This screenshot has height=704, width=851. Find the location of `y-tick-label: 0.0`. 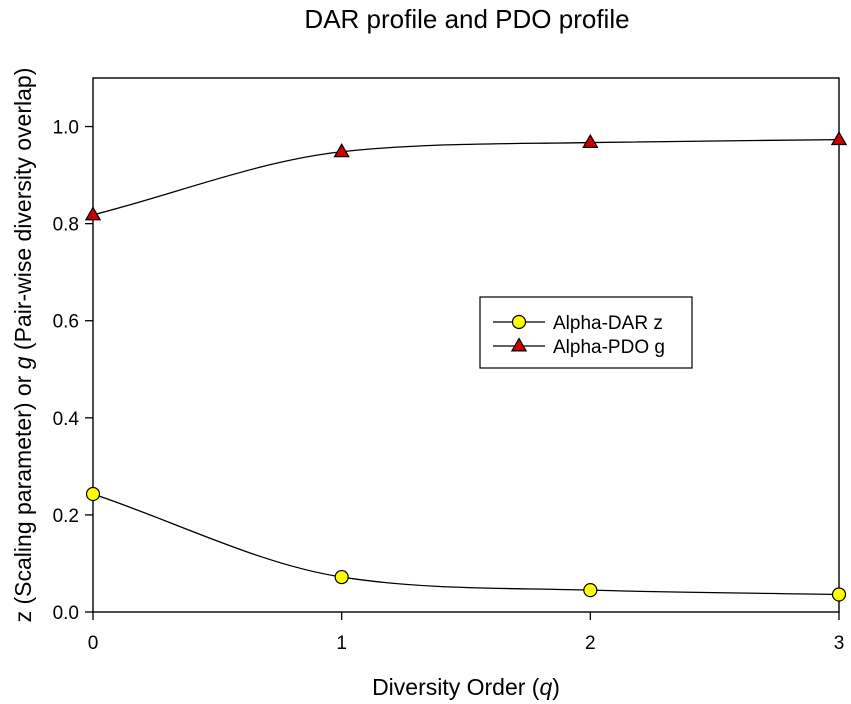

y-tick-label: 0.0 is located at coordinates (66, 613).